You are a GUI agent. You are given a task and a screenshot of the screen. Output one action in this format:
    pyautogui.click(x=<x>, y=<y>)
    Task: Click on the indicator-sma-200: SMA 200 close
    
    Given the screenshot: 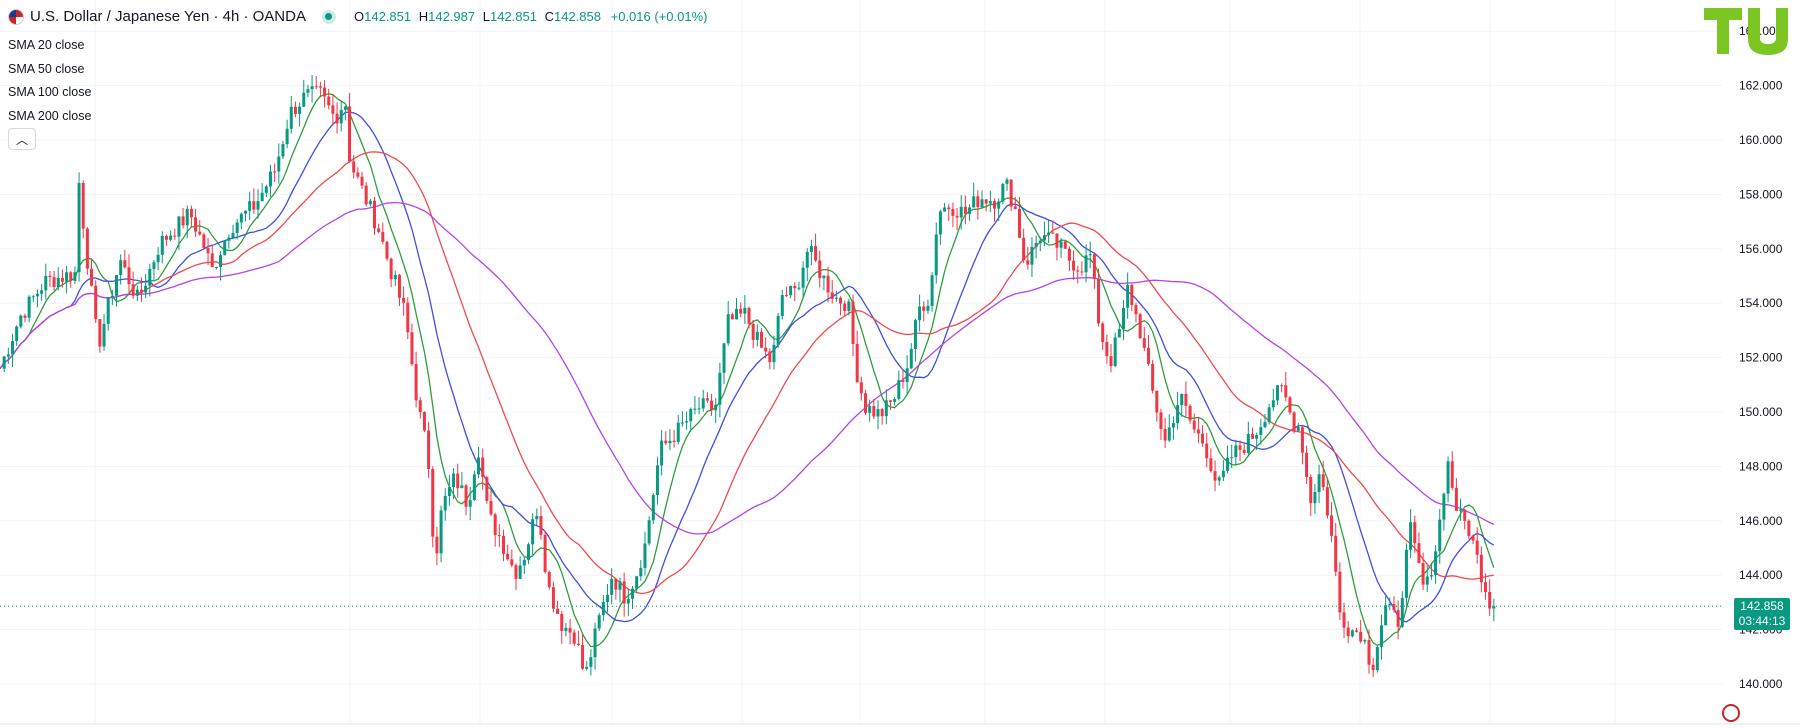 What is the action you would take?
    pyautogui.click(x=49, y=117)
    